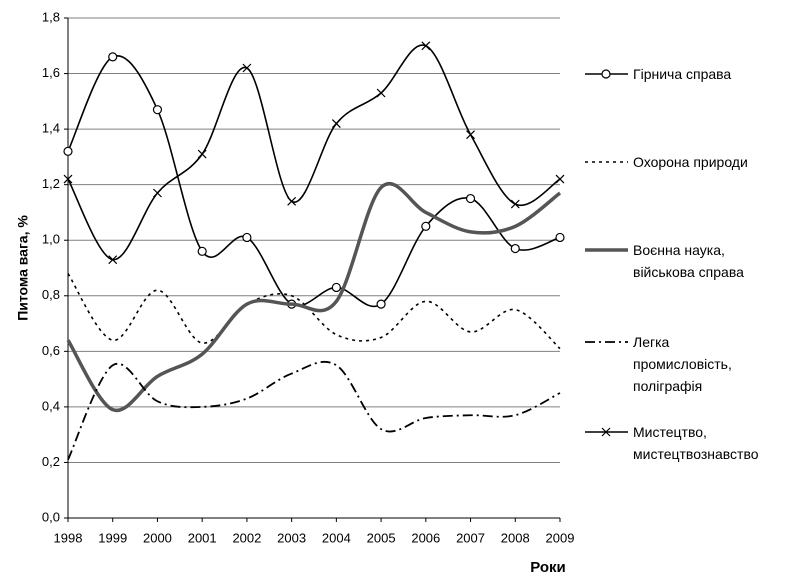  What do you see at coordinates (68, 537) in the screenshot?
I see `x-tick-label: 1998` at bounding box center [68, 537].